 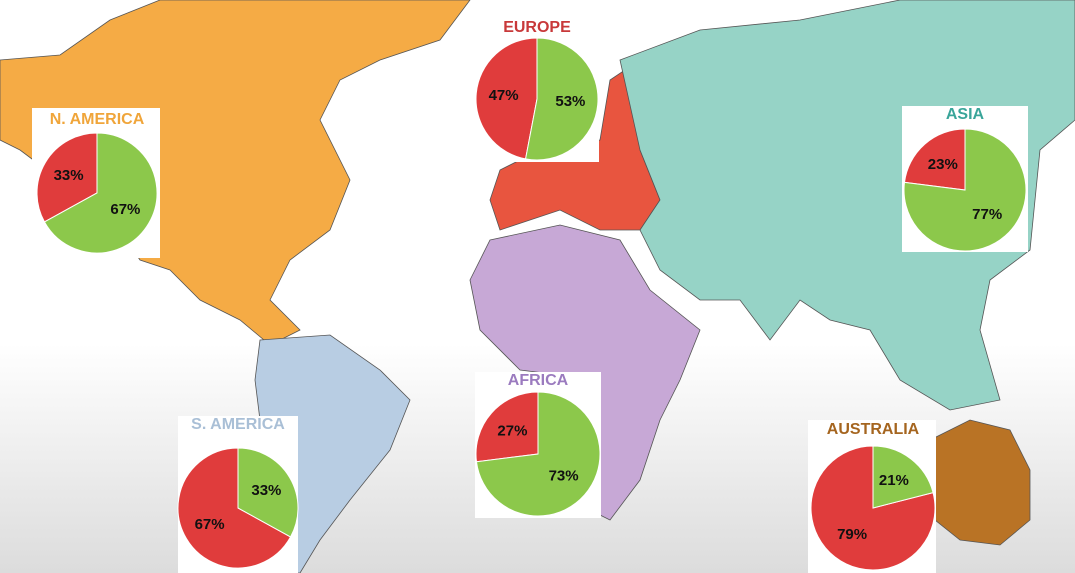 What do you see at coordinates (570, 101) in the screenshot?
I see `value-label: 53%` at bounding box center [570, 101].